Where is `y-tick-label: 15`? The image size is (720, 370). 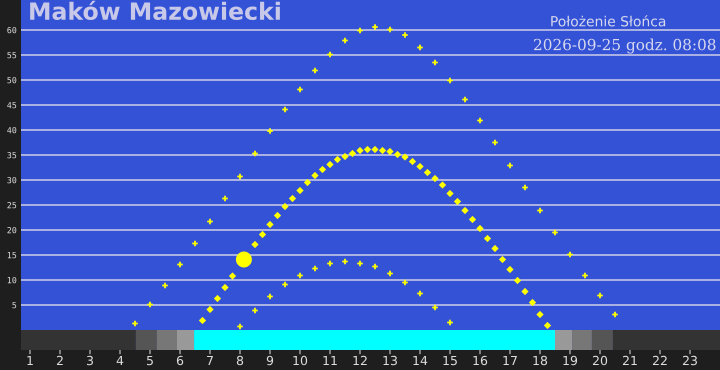 y-tick-label: 15 is located at coordinates (12, 255).